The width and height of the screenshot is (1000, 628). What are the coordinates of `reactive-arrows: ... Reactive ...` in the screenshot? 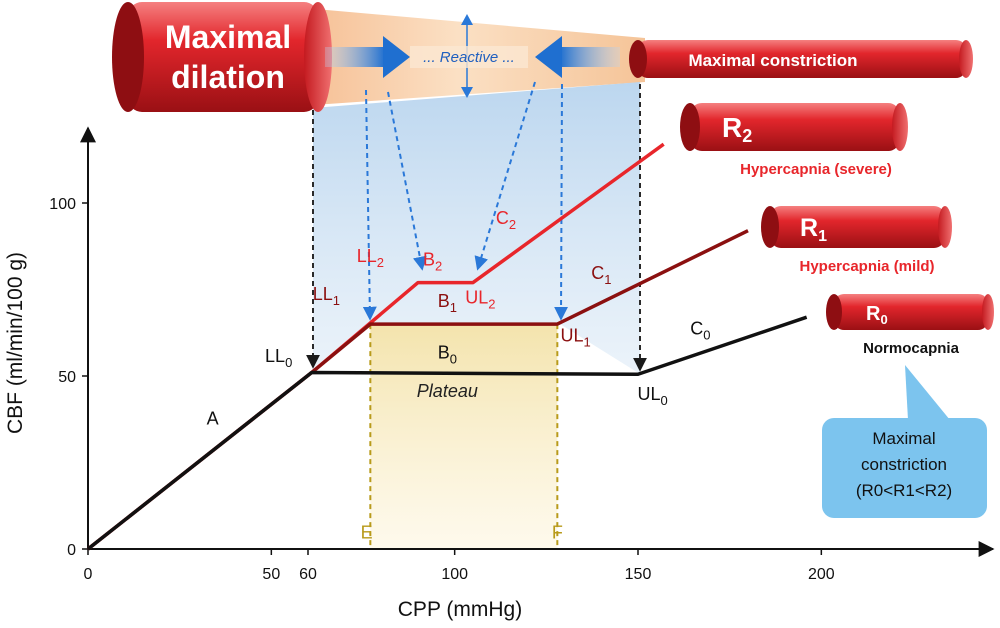 It's located at (472, 56).